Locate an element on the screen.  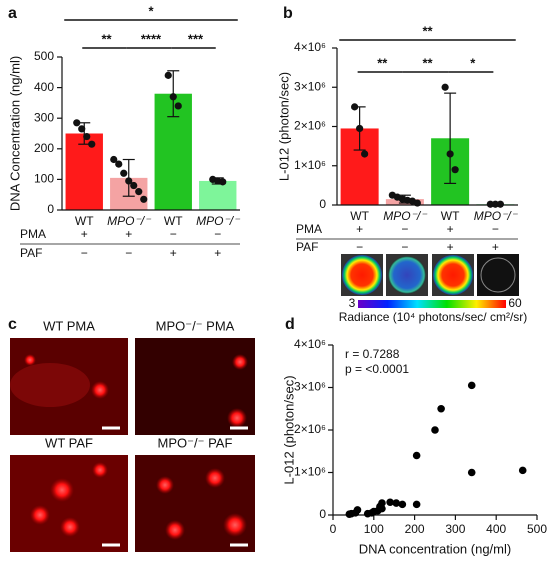
image-title: WT PAF is located at coordinates (69, 442).